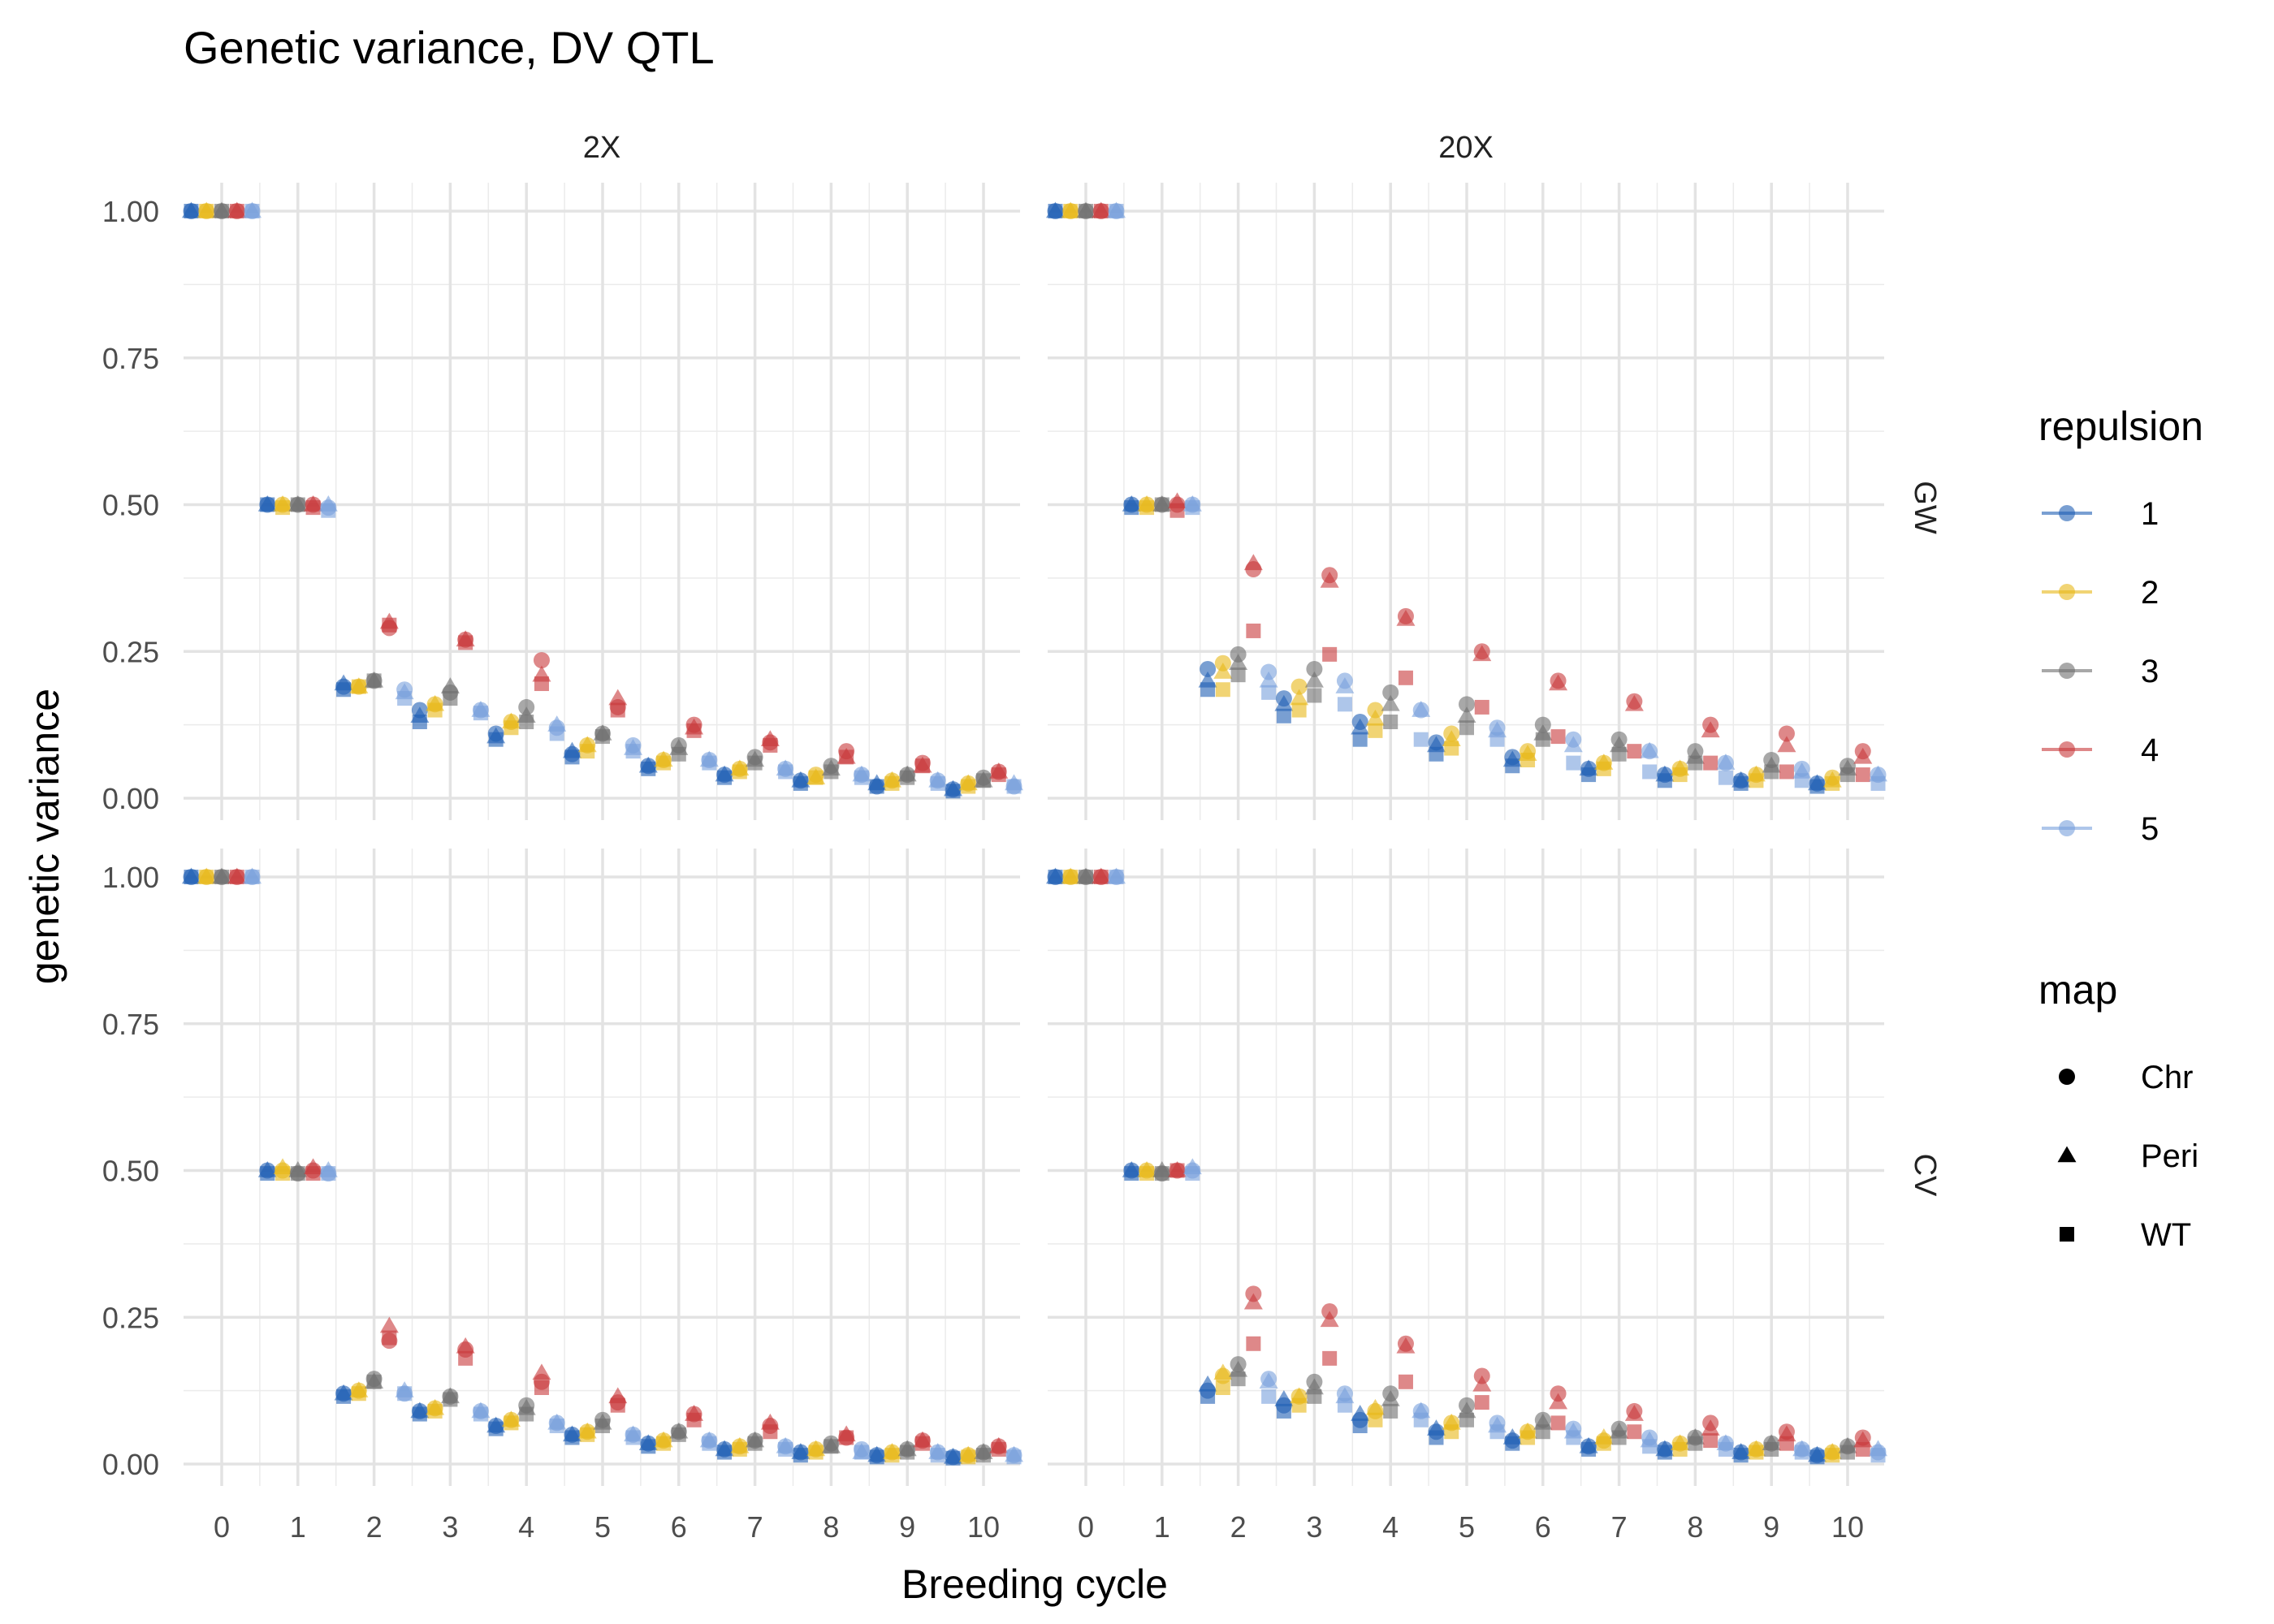 The height and width of the screenshot is (1624, 2274). Describe the element at coordinates (374, 1527) in the screenshot. I see `x-tick-label: 2` at that location.